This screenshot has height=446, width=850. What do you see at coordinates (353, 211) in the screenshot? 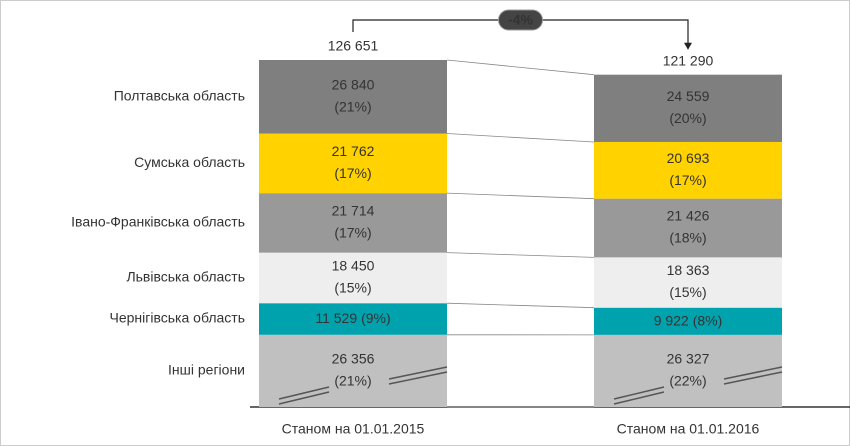
I see `value-label: 21 714` at bounding box center [353, 211].